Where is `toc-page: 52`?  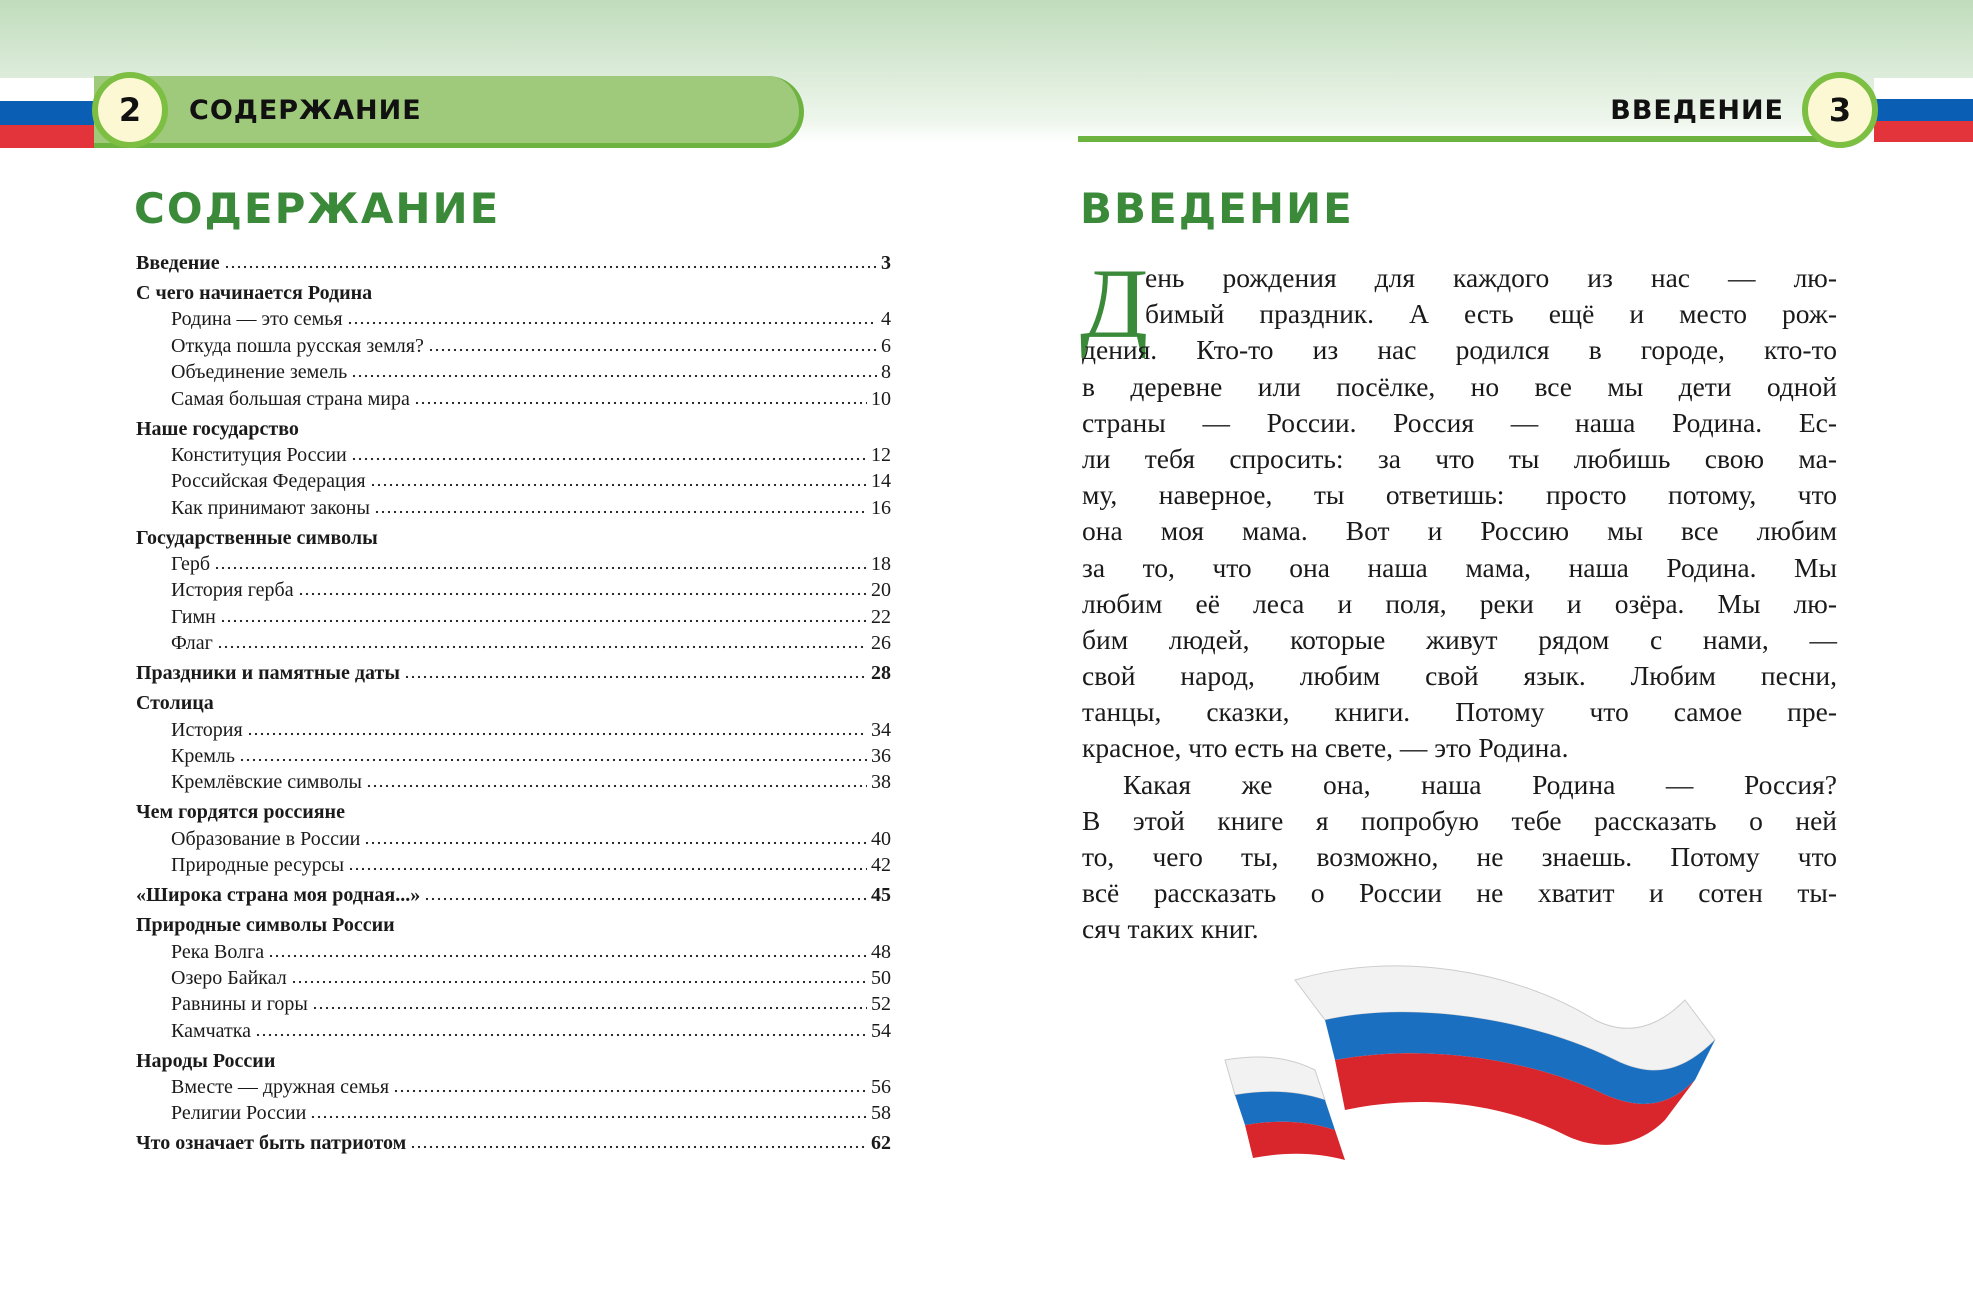
toc-page: 52 is located at coordinates (881, 1004).